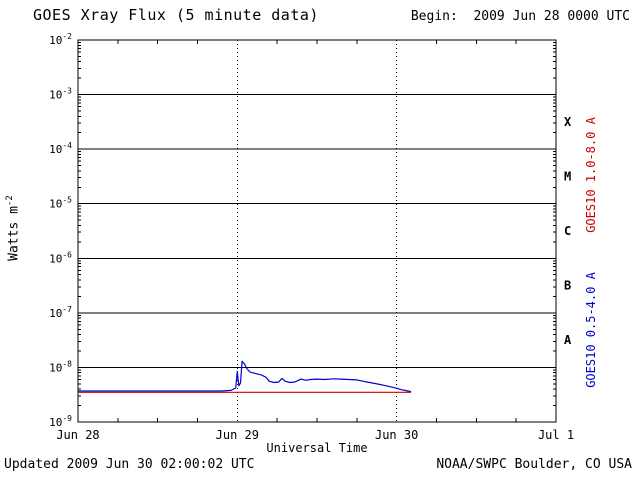  I want to click on x-axis-title: Universal Time, so click(317, 448).